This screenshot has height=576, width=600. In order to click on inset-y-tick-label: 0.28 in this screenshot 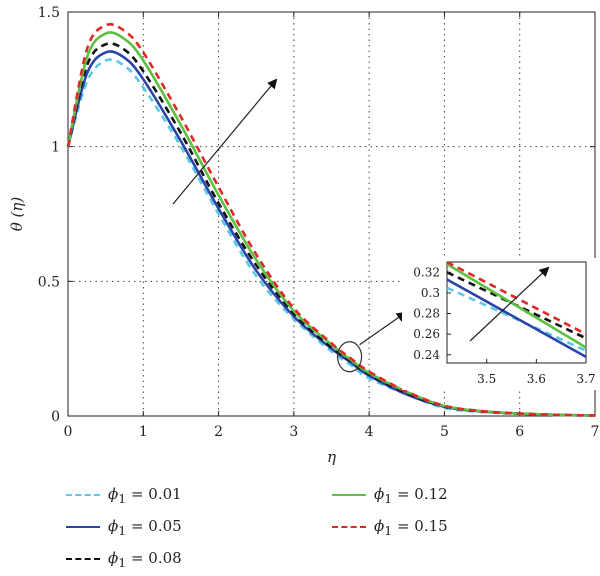, I will do `click(426, 314)`.